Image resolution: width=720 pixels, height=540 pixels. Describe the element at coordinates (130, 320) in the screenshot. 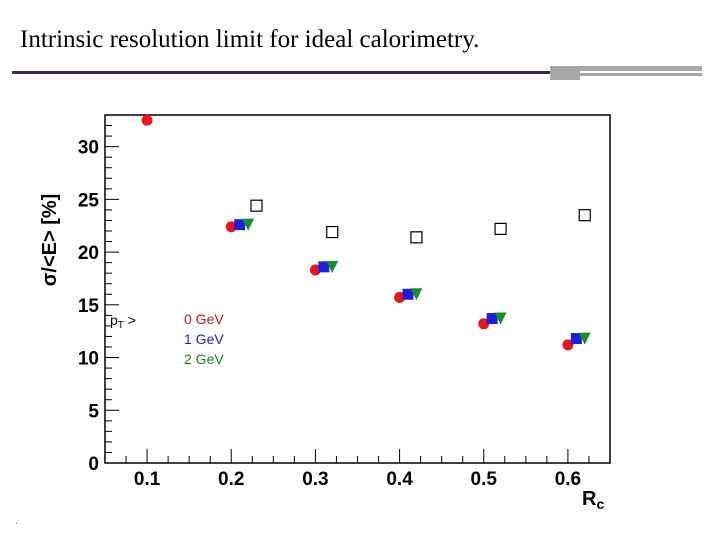

I see `legend-prefix-gt: >` at that location.